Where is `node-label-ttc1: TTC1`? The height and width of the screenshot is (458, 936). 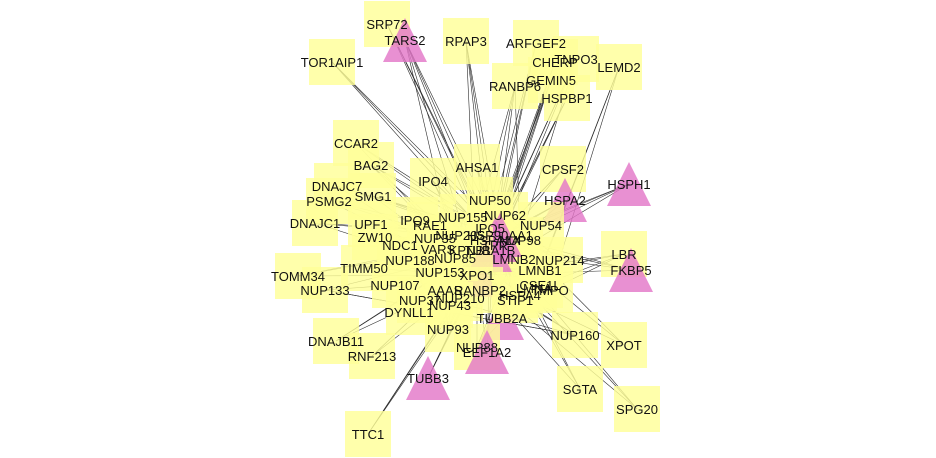
node-label-ttc1: TTC1 is located at coordinates (368, 434).